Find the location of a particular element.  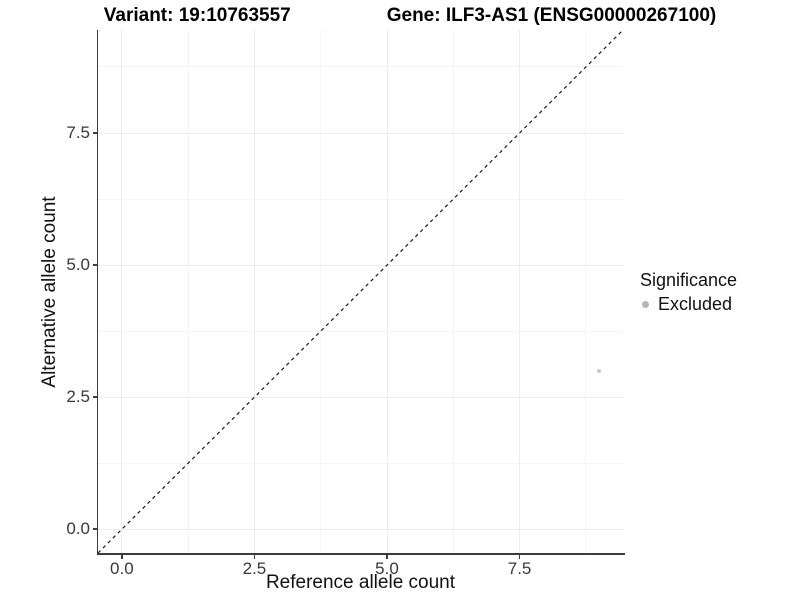

x-axis-line is located at coordinates (360, 554).